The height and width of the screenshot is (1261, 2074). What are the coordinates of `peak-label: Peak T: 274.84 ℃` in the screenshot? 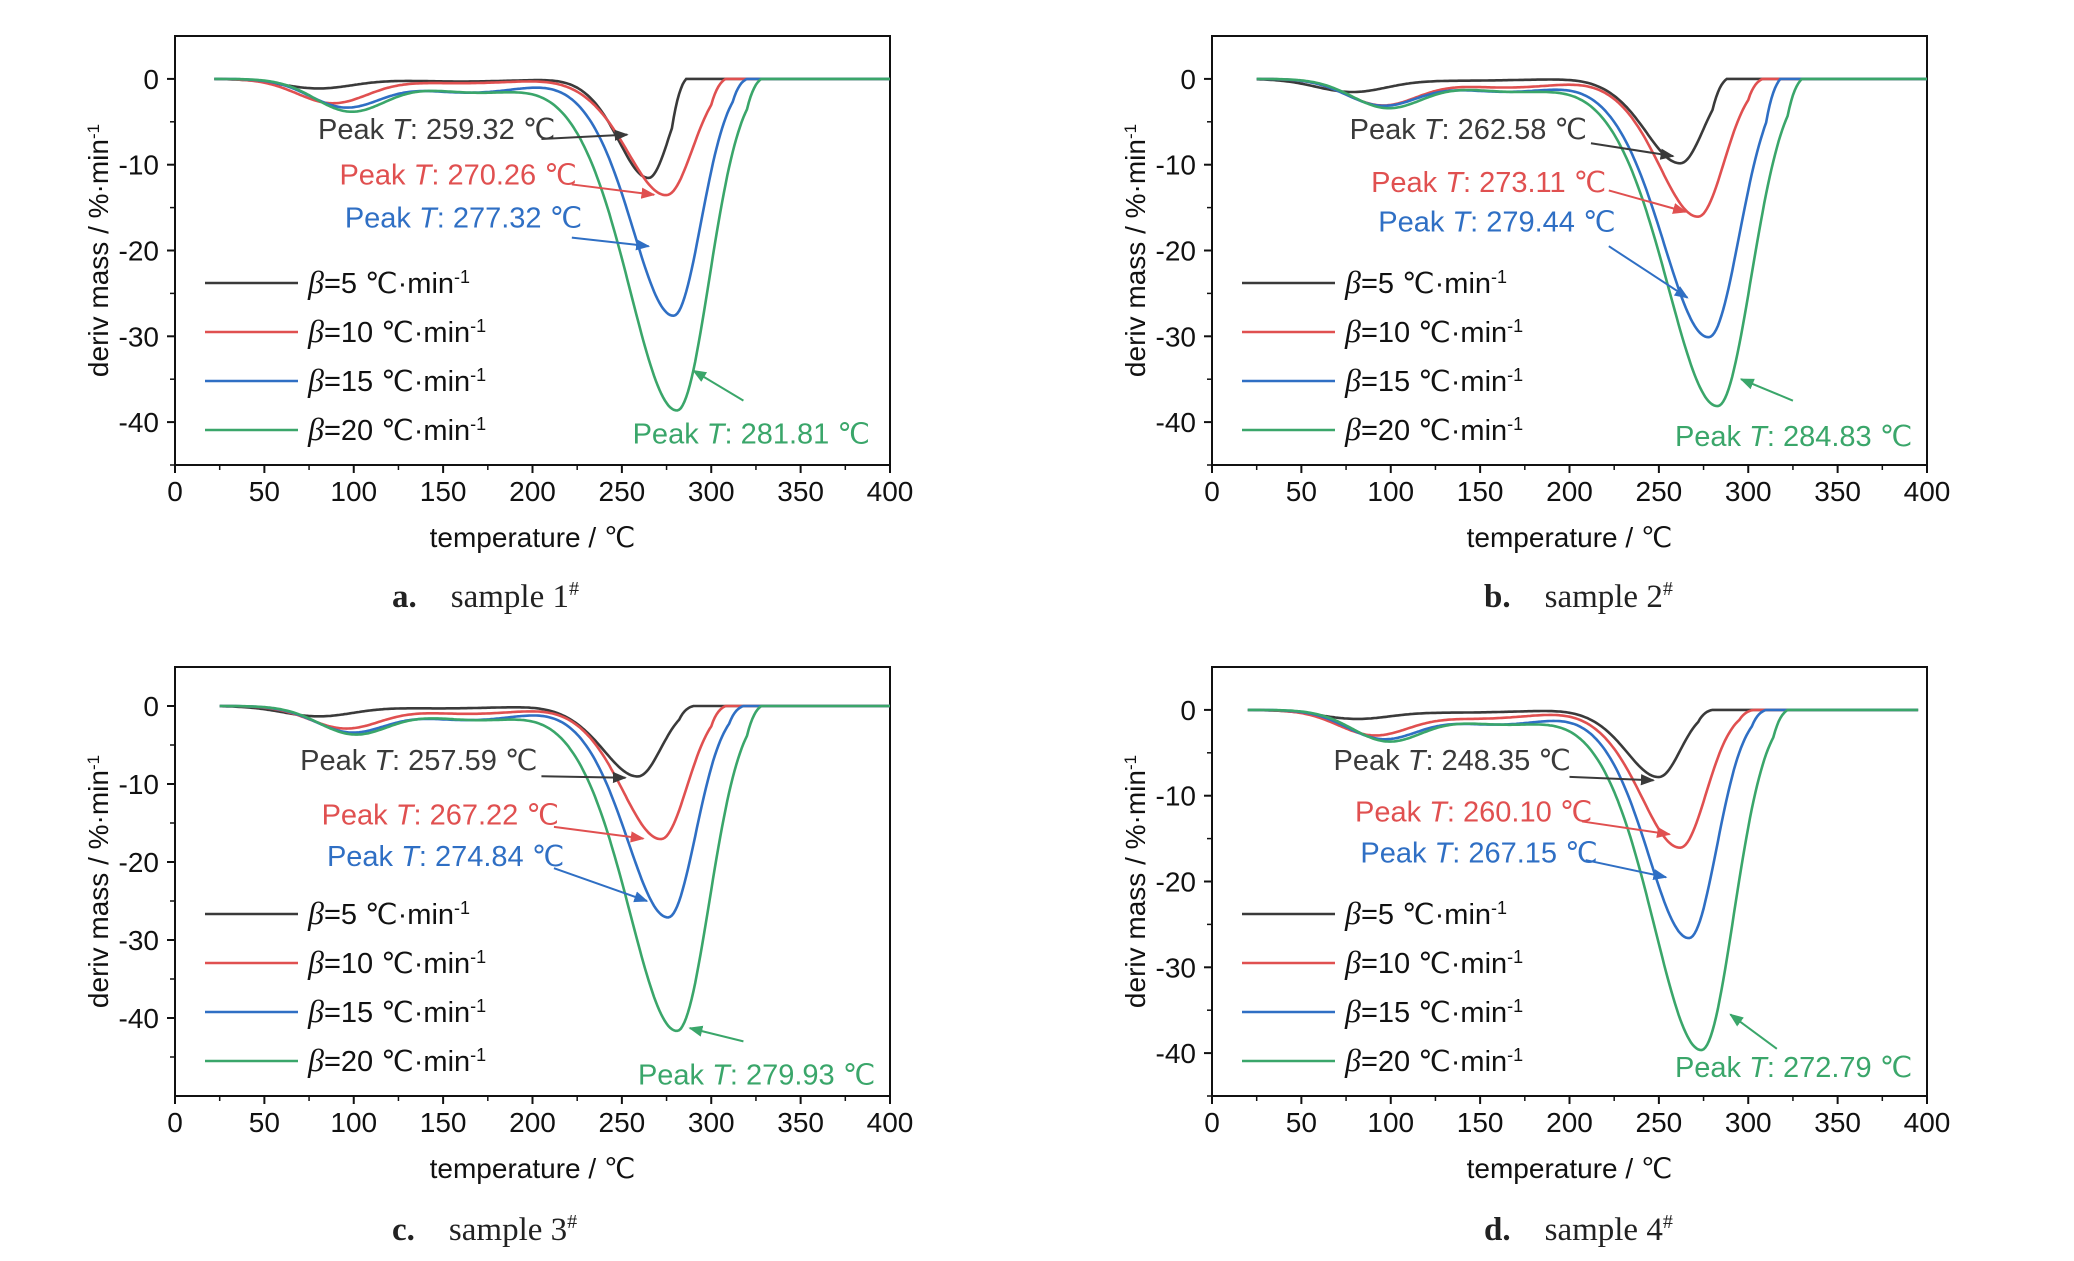 It's located at (445, 857).